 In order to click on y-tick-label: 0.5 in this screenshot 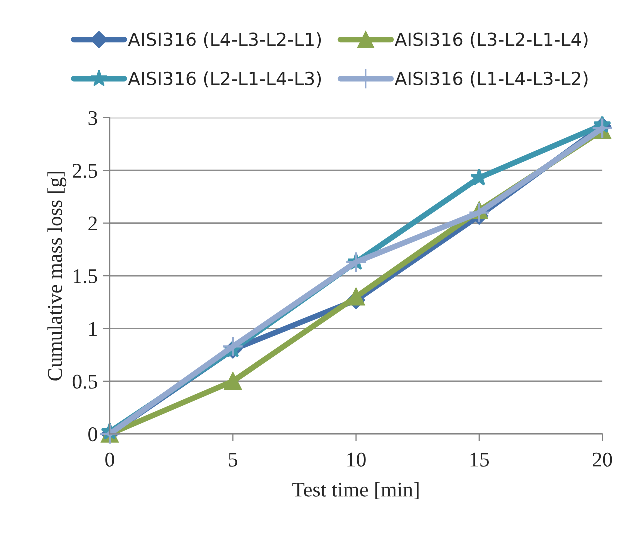, I will do `click(85, 381)`.